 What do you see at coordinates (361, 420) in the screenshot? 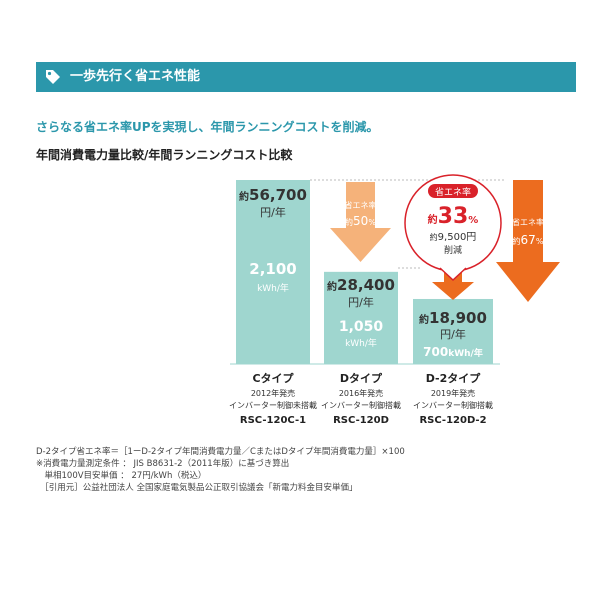
I see `category-model-d: RSC-120D` at bounding box center [361, 420].